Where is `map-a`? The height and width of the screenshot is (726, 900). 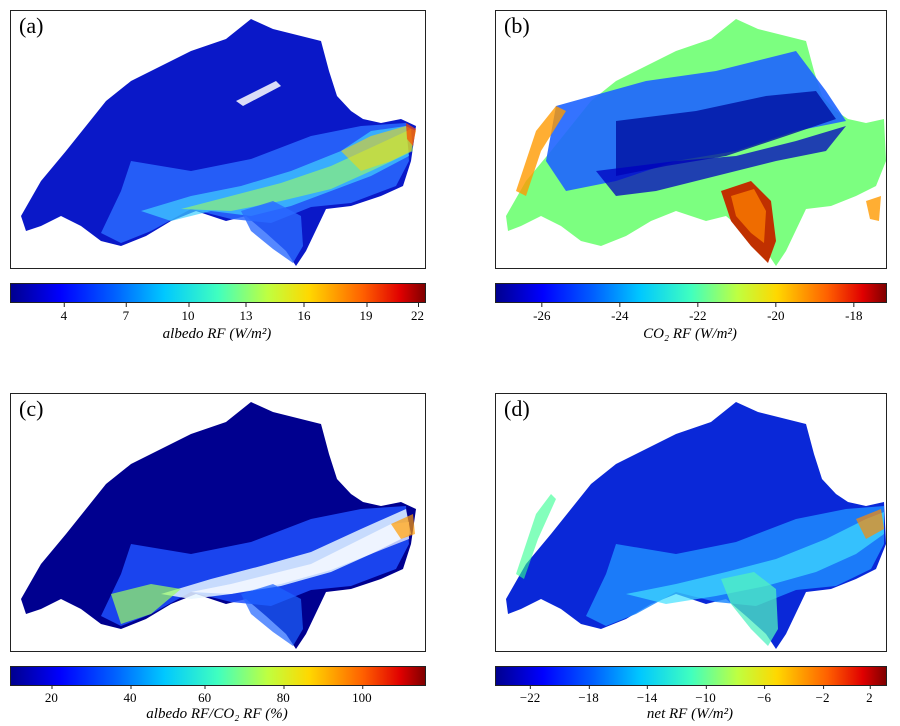 map-a is located at coordinates (218, 142).